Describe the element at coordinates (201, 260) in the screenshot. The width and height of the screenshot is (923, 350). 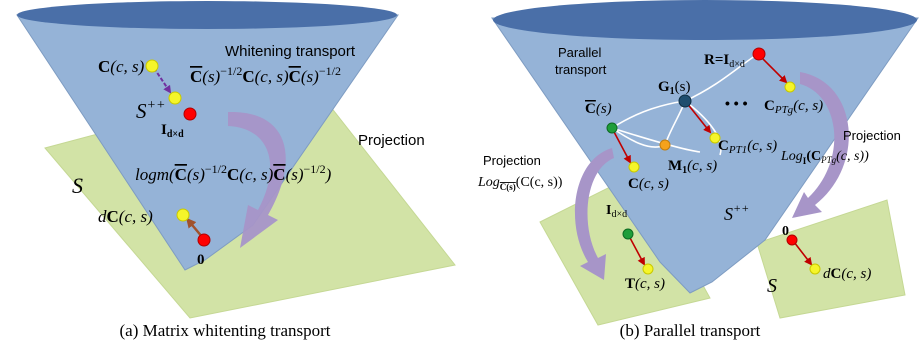
I see `label-zero-a: 0` at that location.